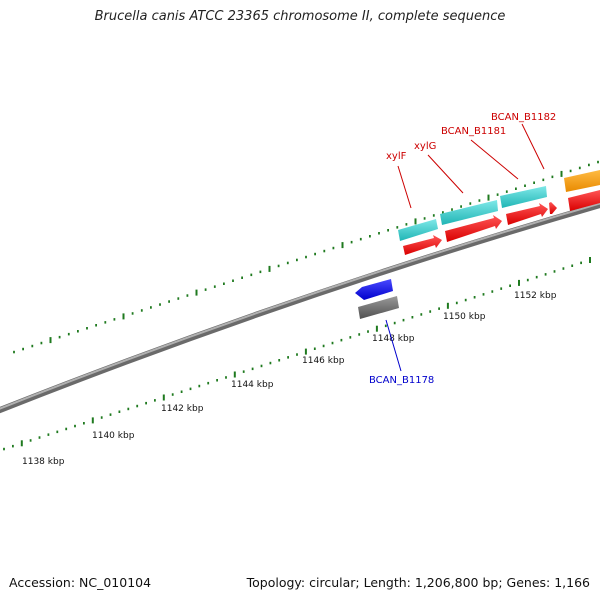 The image size is (600, 600). What do you see at coordinates (473, 131) in the screenshot?
I see `gene-label-BCAN_B1181: BCAN_B1181` at bounding box center [473, 131].